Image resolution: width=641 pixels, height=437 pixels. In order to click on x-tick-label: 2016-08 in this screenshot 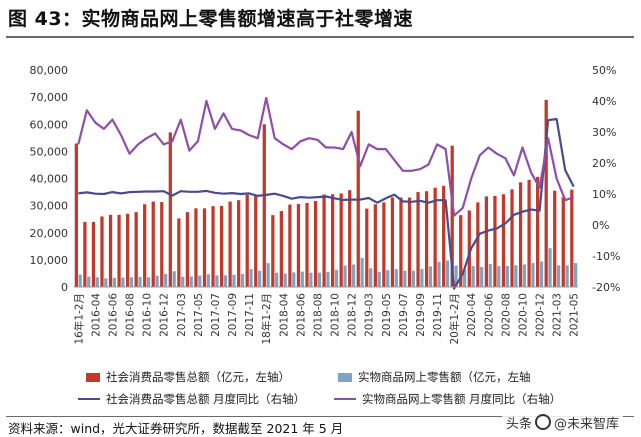, I will do `click(131, 315)`.